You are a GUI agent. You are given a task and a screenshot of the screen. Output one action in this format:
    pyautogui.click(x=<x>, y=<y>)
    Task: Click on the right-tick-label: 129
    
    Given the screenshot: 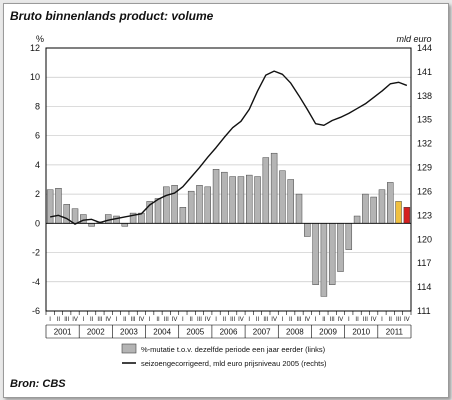 What is the action you would take?
    pyautogui.click(x=424, y=168)
    